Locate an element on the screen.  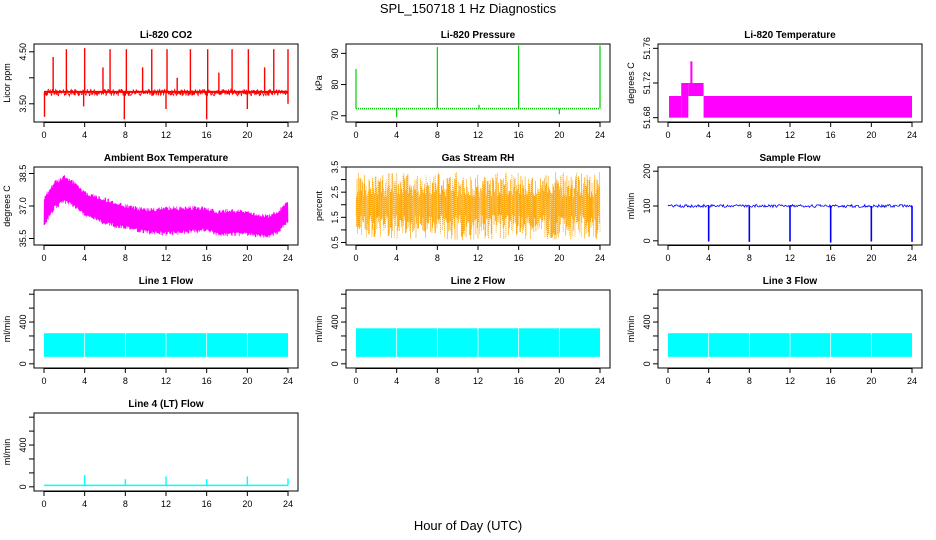
y-tick-label: 35.5 is located at coordinates (23, 239).